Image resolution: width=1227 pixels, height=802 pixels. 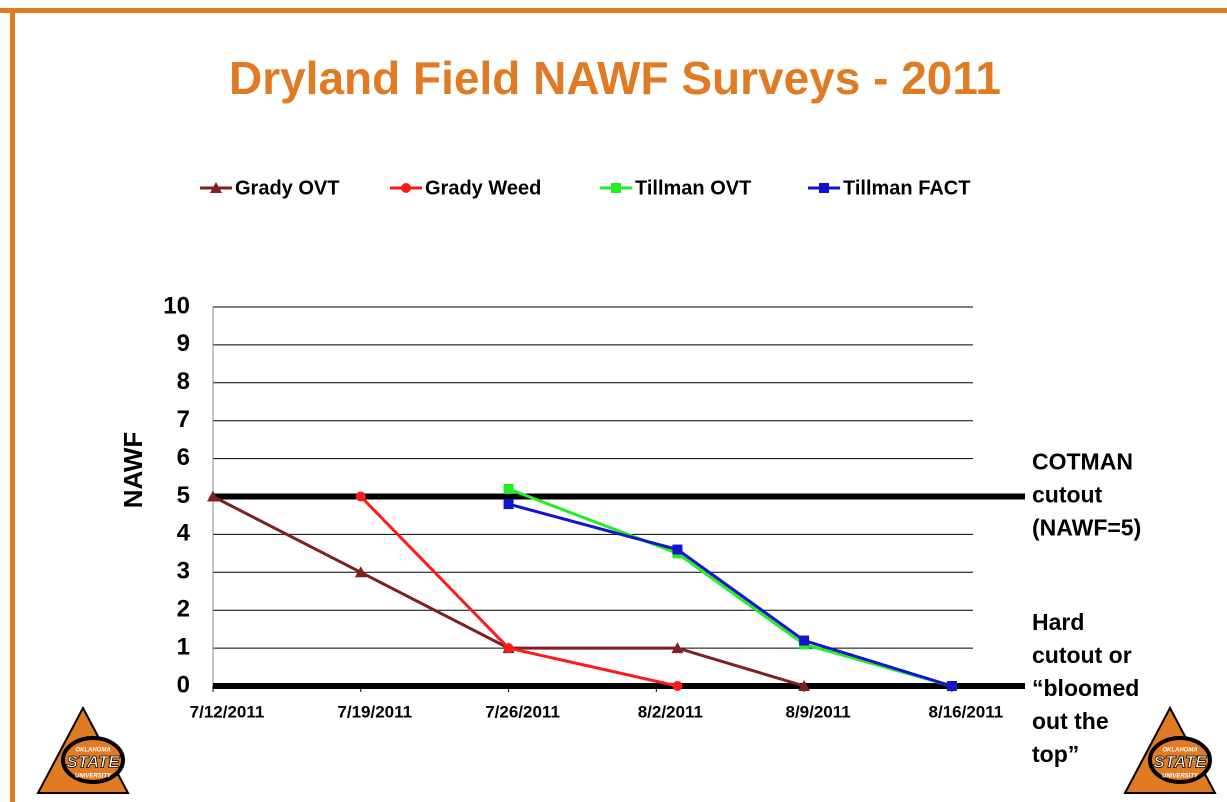 I want to click on reference-label: out the, so click(x=1070, y=721).